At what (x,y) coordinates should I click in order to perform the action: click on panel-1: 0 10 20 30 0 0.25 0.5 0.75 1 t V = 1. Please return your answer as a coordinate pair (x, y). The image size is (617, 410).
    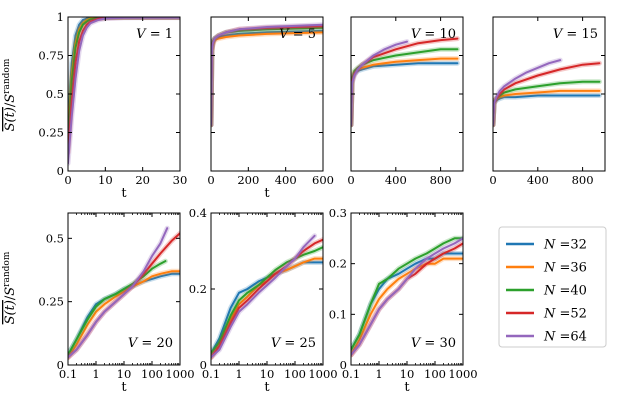
    Looking at the image, I should click on (112, 105).